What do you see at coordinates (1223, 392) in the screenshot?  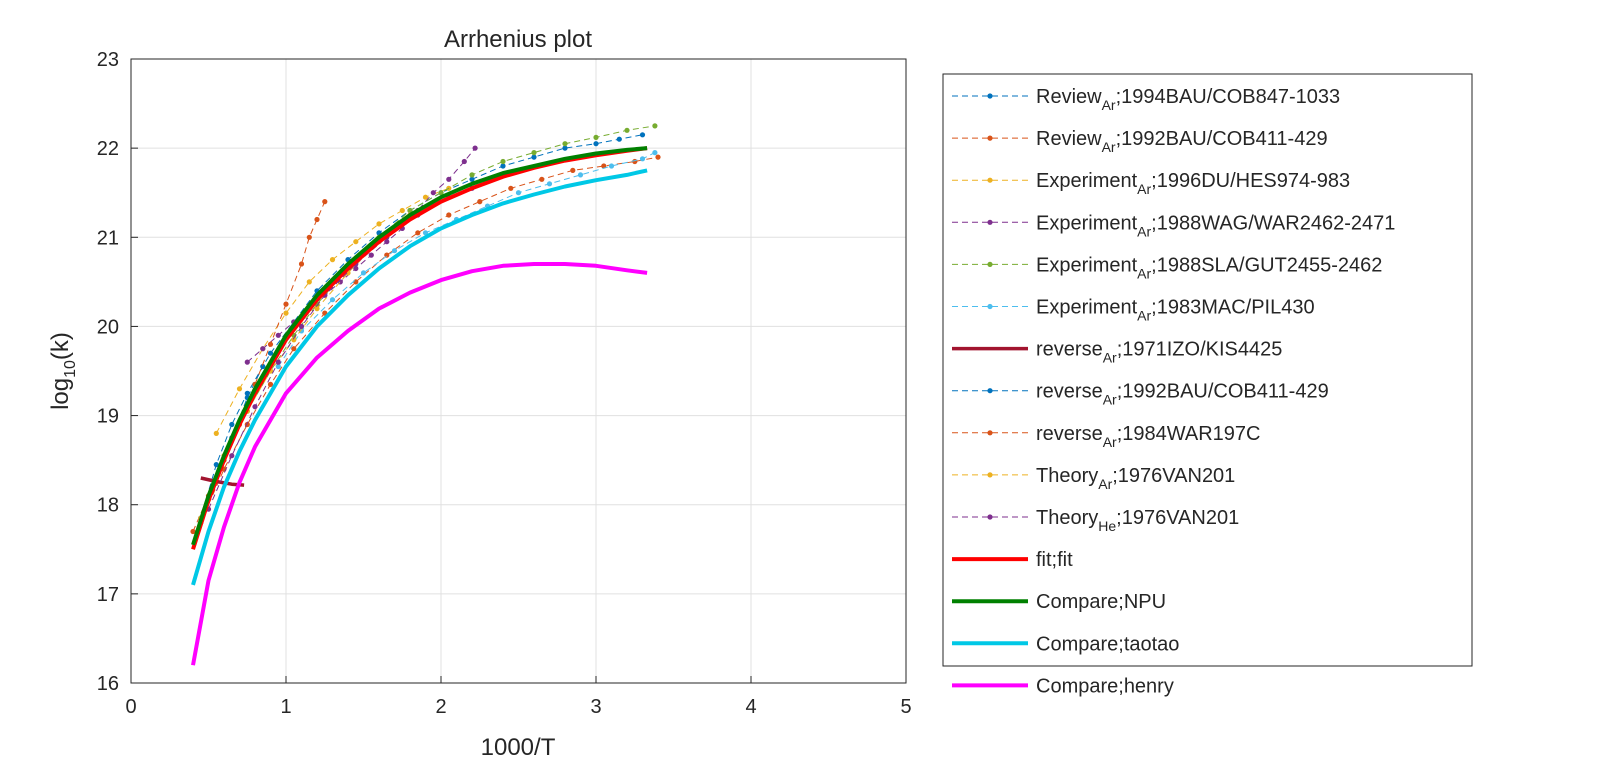 I see `legend-label-suffix: ;1992BAU/COB411-429` at bounding box center [1223, 392].